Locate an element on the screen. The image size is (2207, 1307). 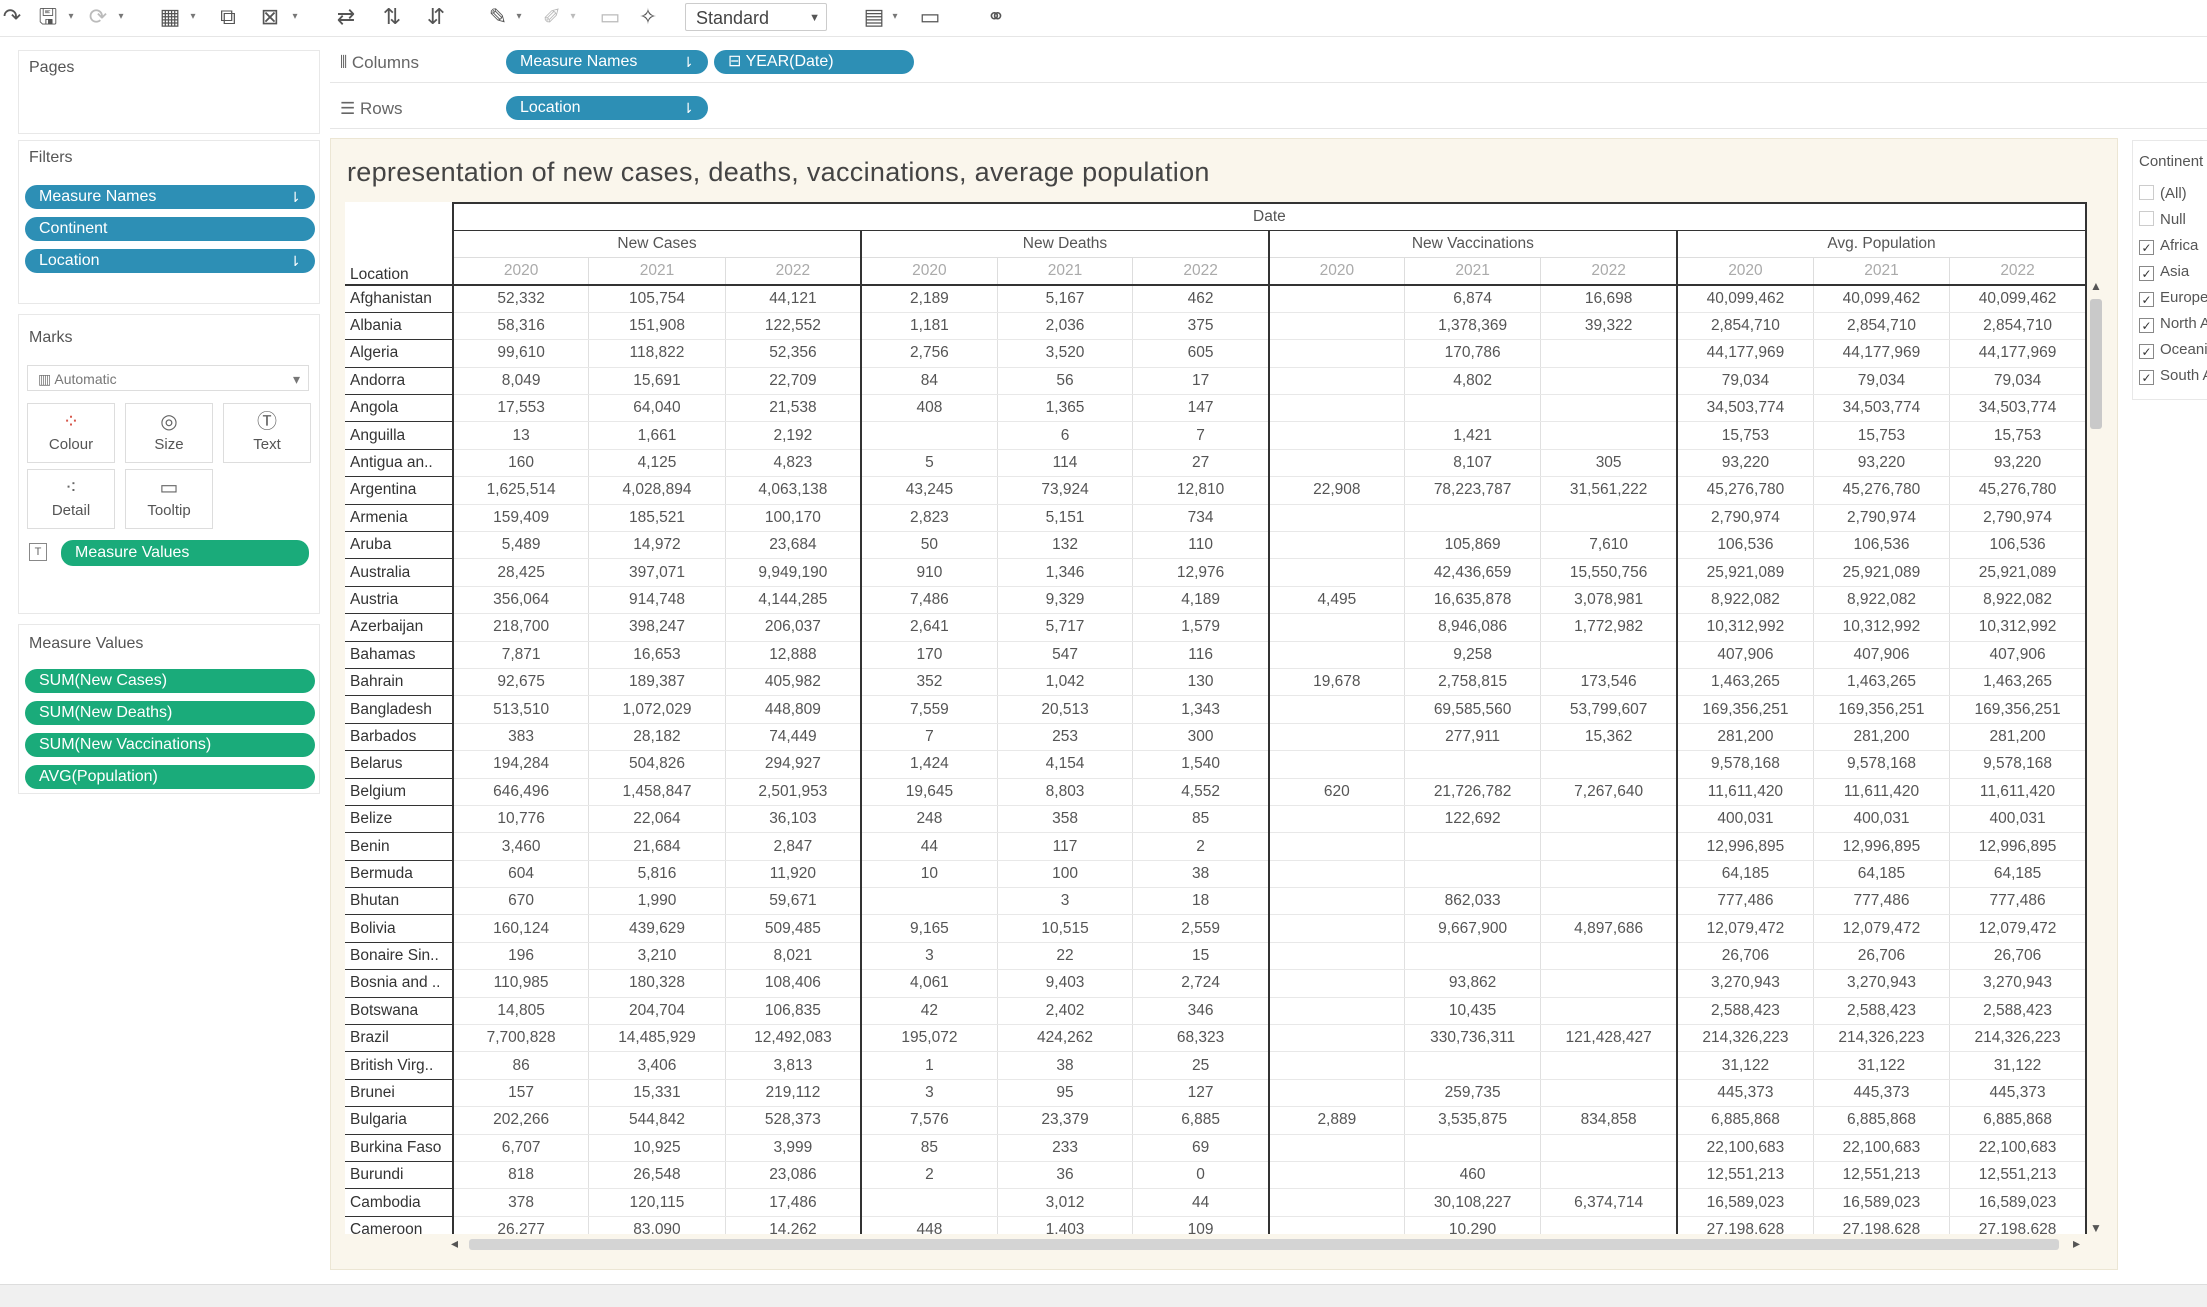
table-cell: 100 is located at coordinates (1064, 874).